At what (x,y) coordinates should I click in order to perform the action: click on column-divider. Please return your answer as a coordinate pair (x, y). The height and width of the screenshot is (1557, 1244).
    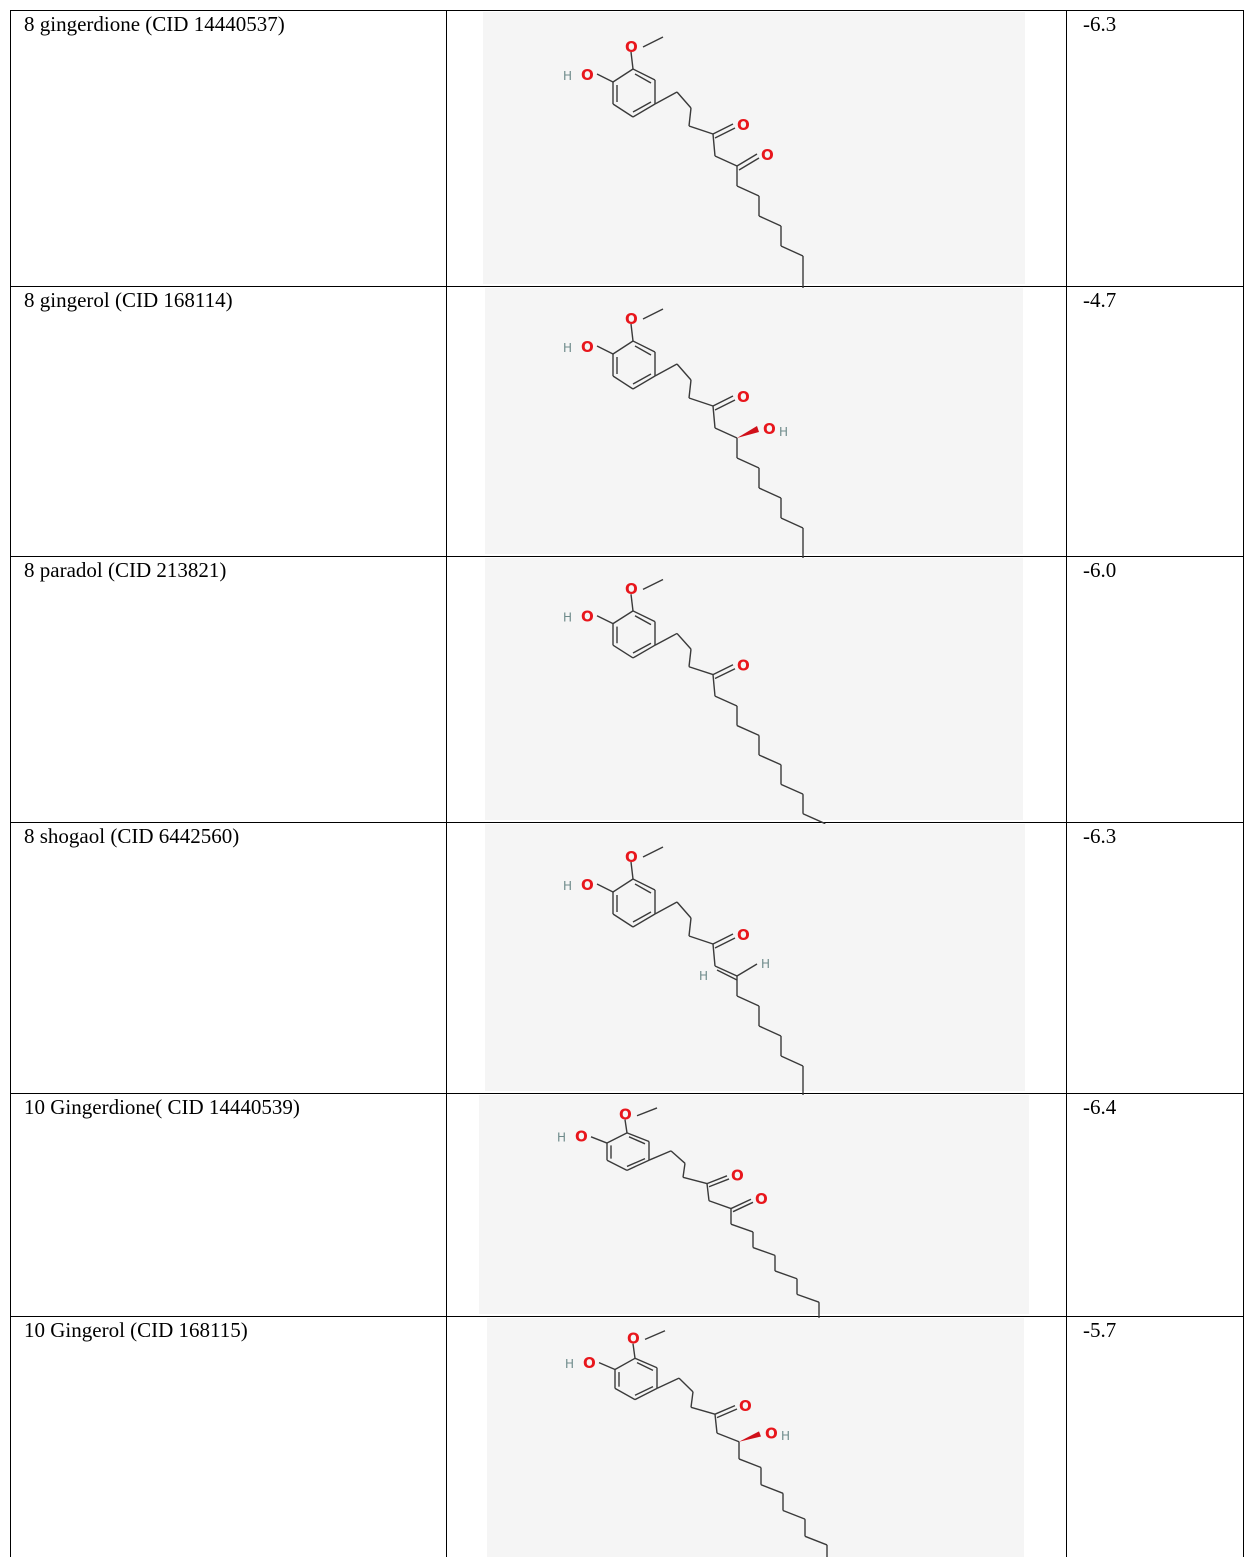
    Looking at the image, I should click on (1066, 783).